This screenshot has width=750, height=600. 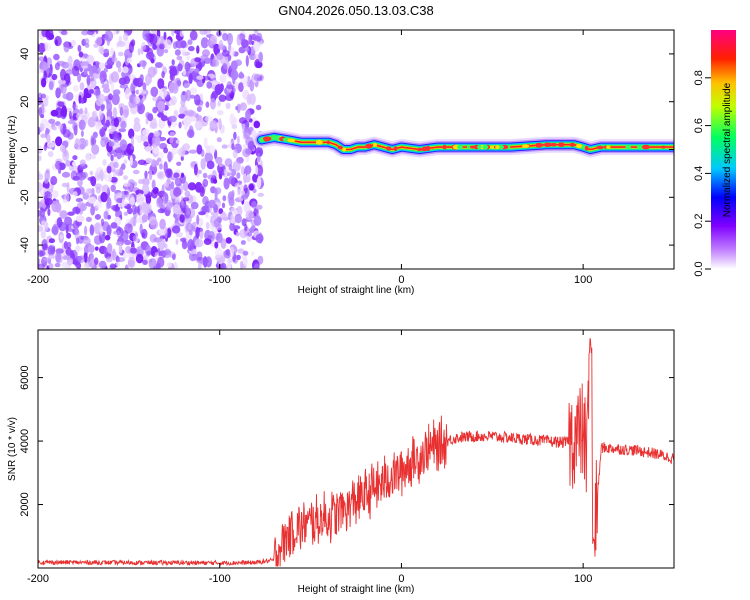 What do you see at coordinates (25, 54) in the screenshot?
I see `y-tick-label: 40` at bounding box center [25, 54].